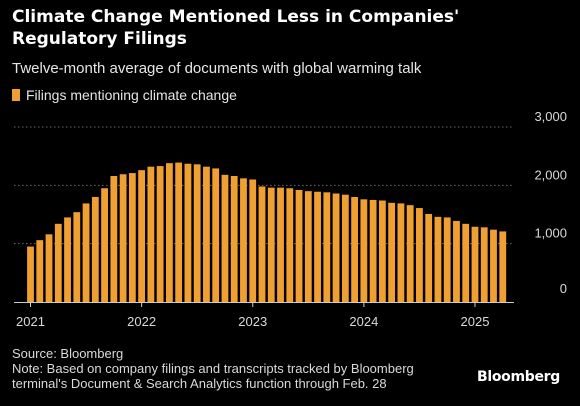 This screenshot has width=580, height=406. Describe the element at coordinates (252, 321) in the screenshot. I see `x-tick-label: 2023` at that location.